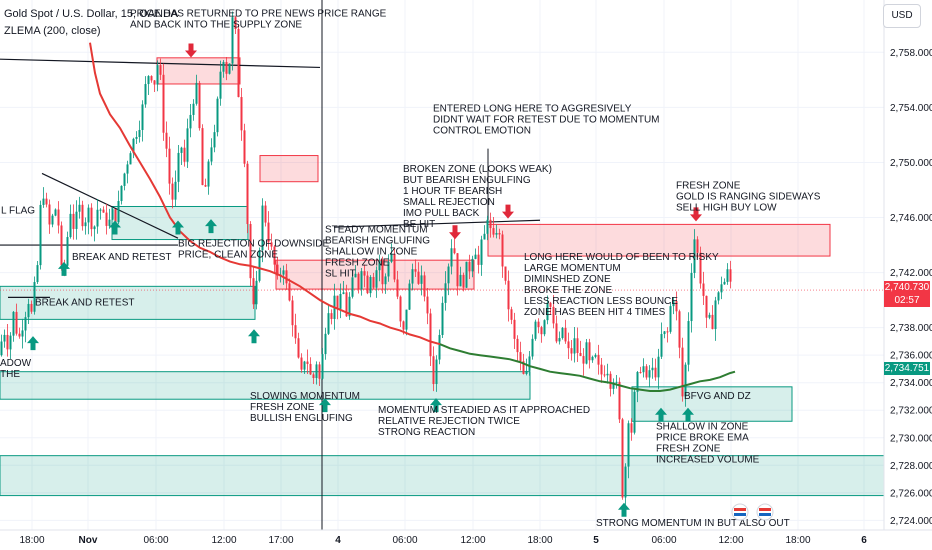 The width and height of the screenshot is (932, 550). What do you see at coordinates (911, 383) in the screenshot?
I see `price-tick-label: 2,734.000` at bounding box center [911, 383].